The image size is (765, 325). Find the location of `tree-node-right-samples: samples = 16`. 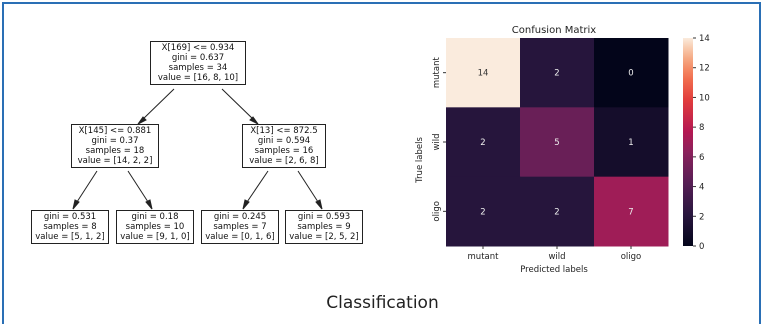

tree-node-right-samples: samples = 16 is located at coordinates (284, 151).